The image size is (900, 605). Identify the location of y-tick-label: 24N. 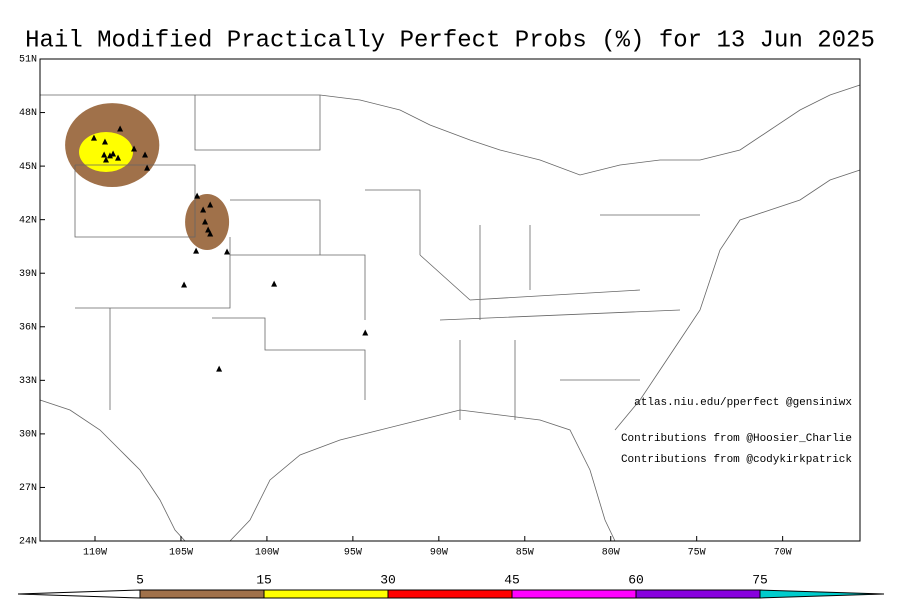
(28, 542).